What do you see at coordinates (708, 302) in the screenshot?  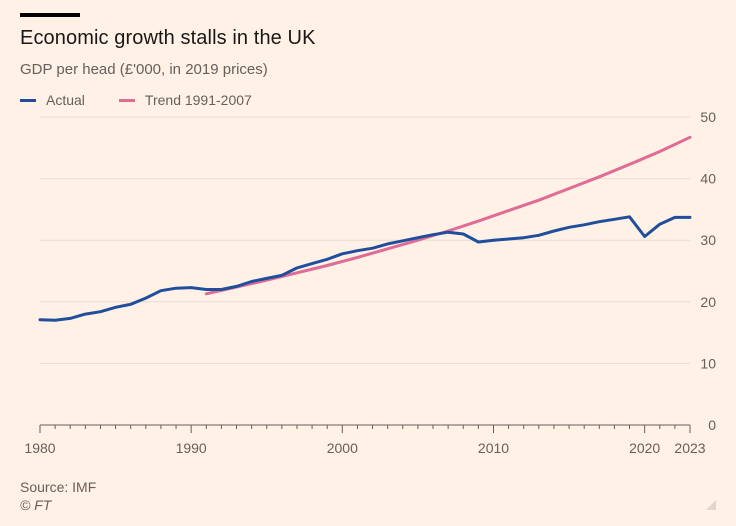 I see `y-tick-label-20: 20` at bounding box center [708, 302].